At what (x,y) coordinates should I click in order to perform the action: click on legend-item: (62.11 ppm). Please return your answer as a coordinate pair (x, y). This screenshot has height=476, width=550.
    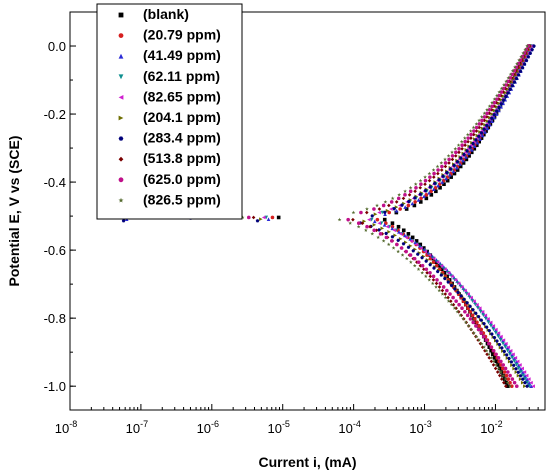
    Looking at the image, I should click on (169, 76).